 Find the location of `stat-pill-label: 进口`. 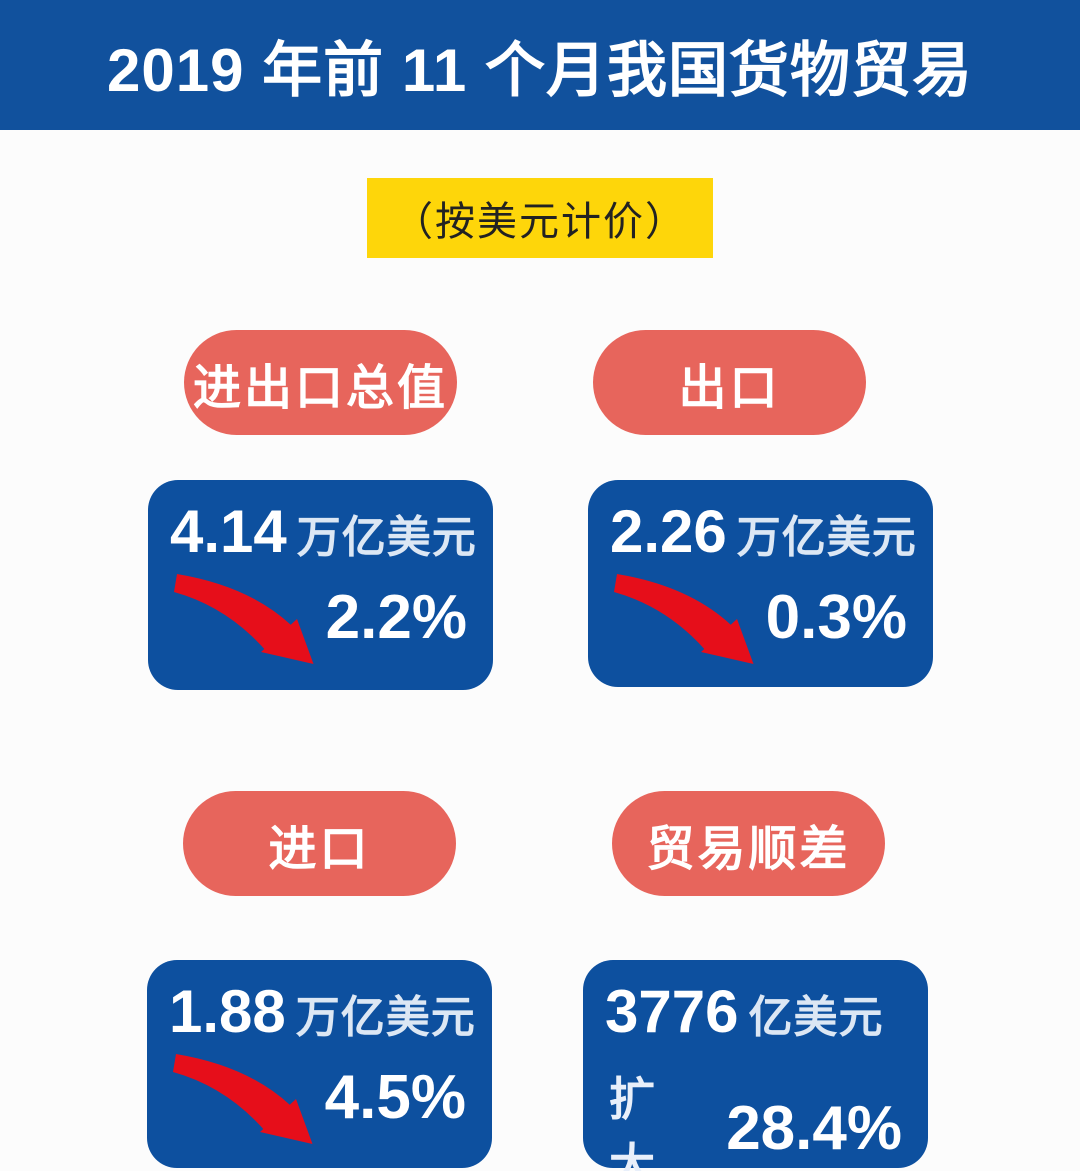

stat-pill-label: 进口 is located at coordinates (319, 849).